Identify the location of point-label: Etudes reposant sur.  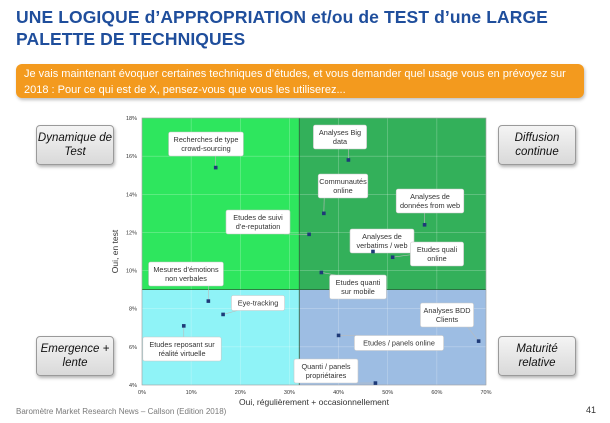
(182, 344).